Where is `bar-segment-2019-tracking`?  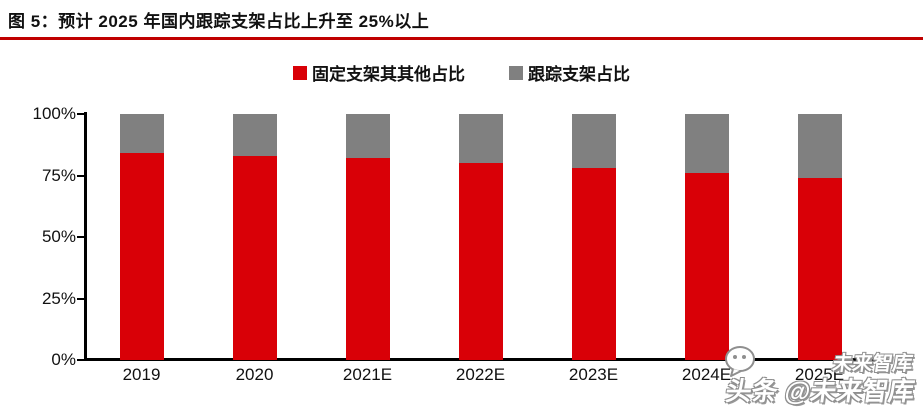
bar-segment-2019-tracking is located at coordinates (141, 134).